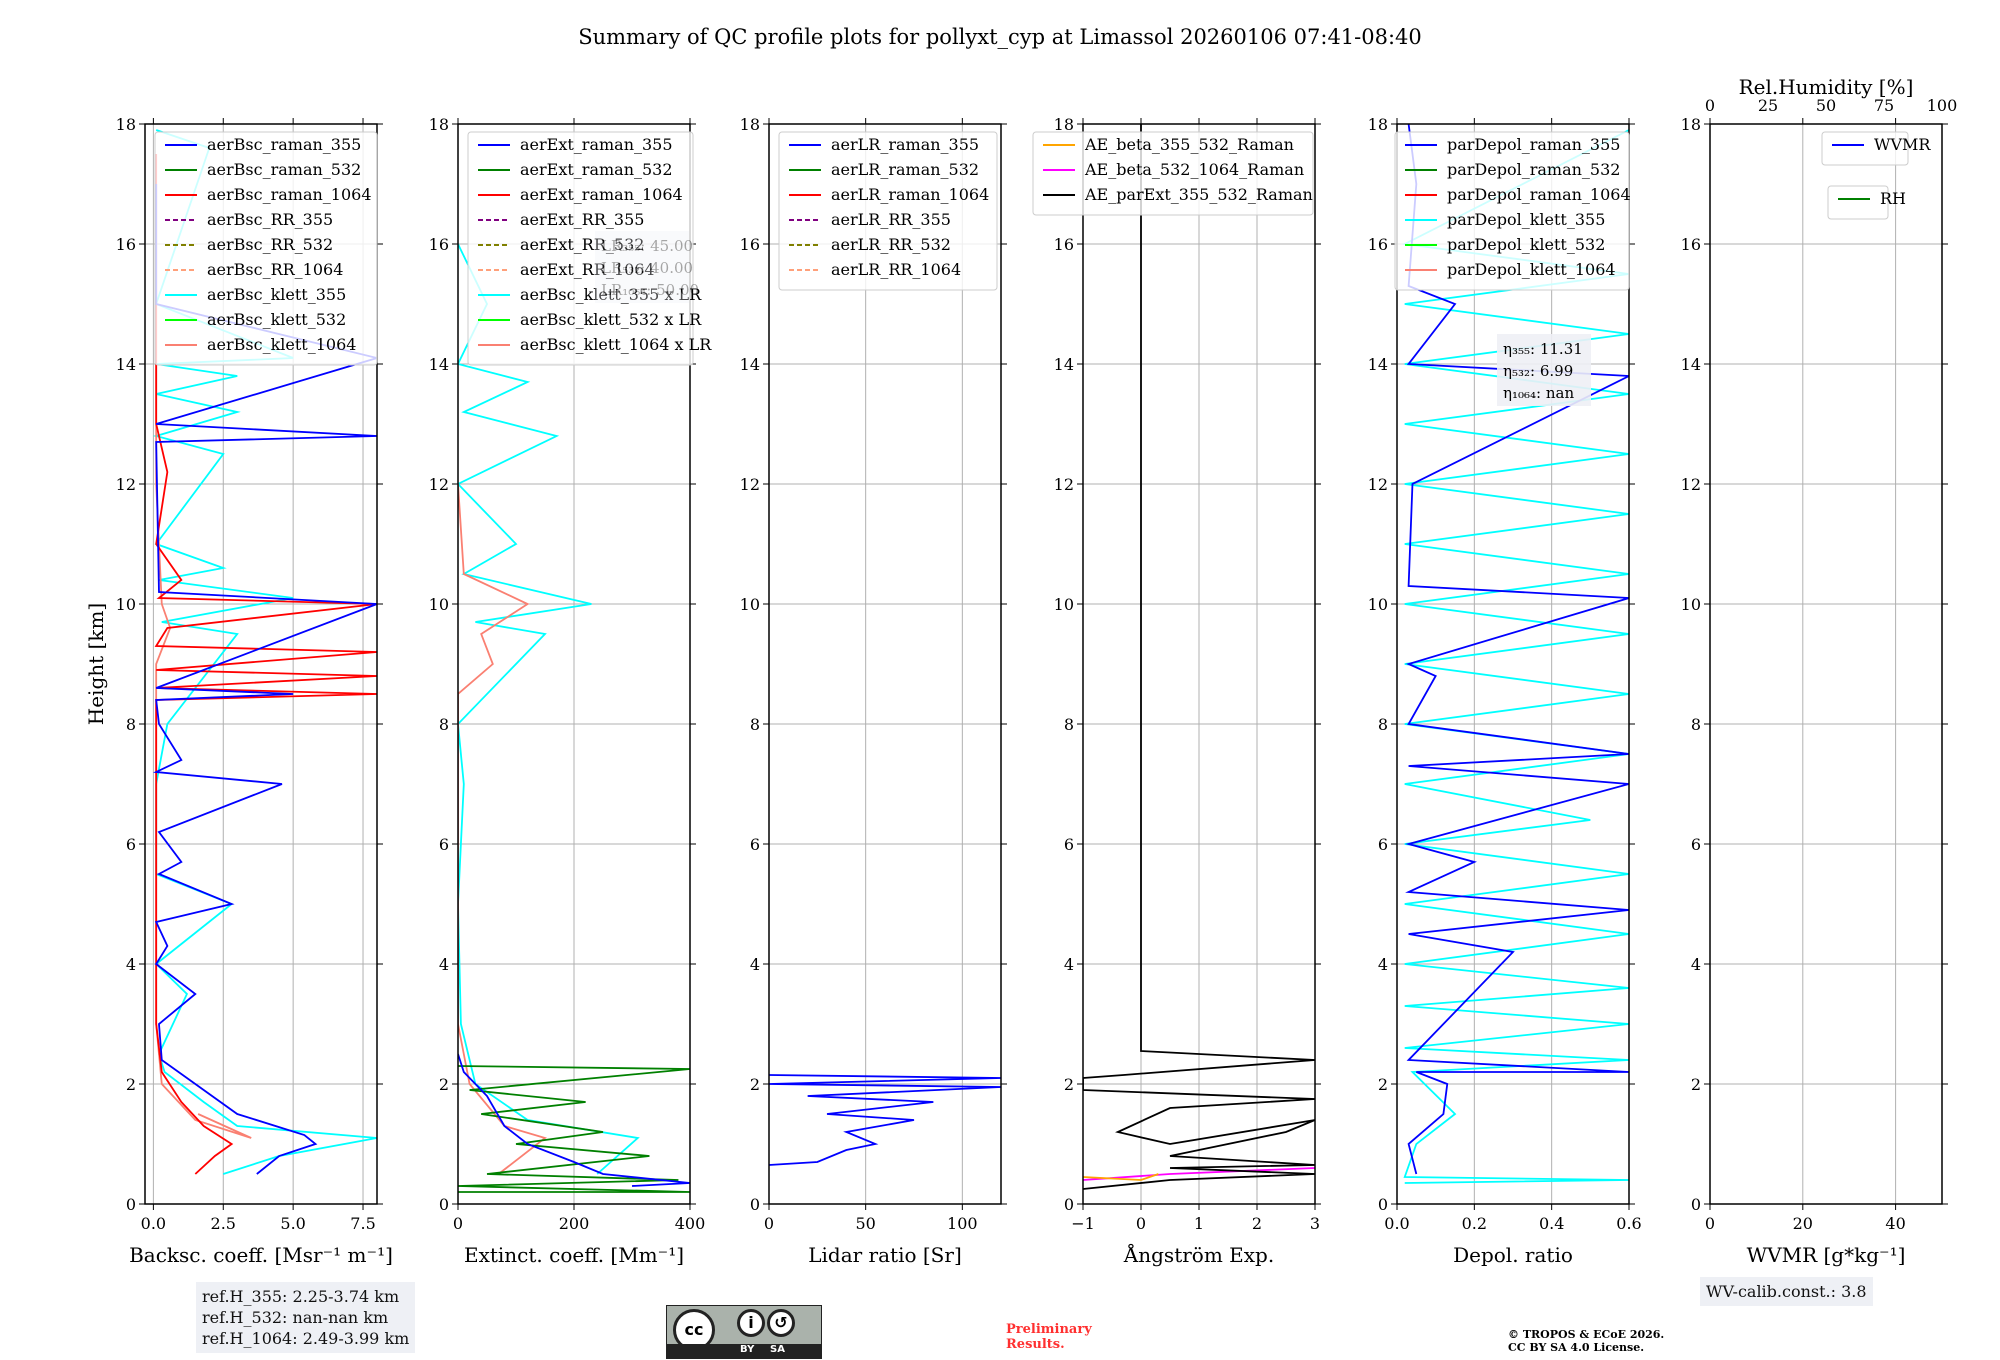  What do you see at coordinates (1121, 1177) in the screenshot?
I see `series-AE_beta_355_532_Raman` at bounding box center [1121, 1177].